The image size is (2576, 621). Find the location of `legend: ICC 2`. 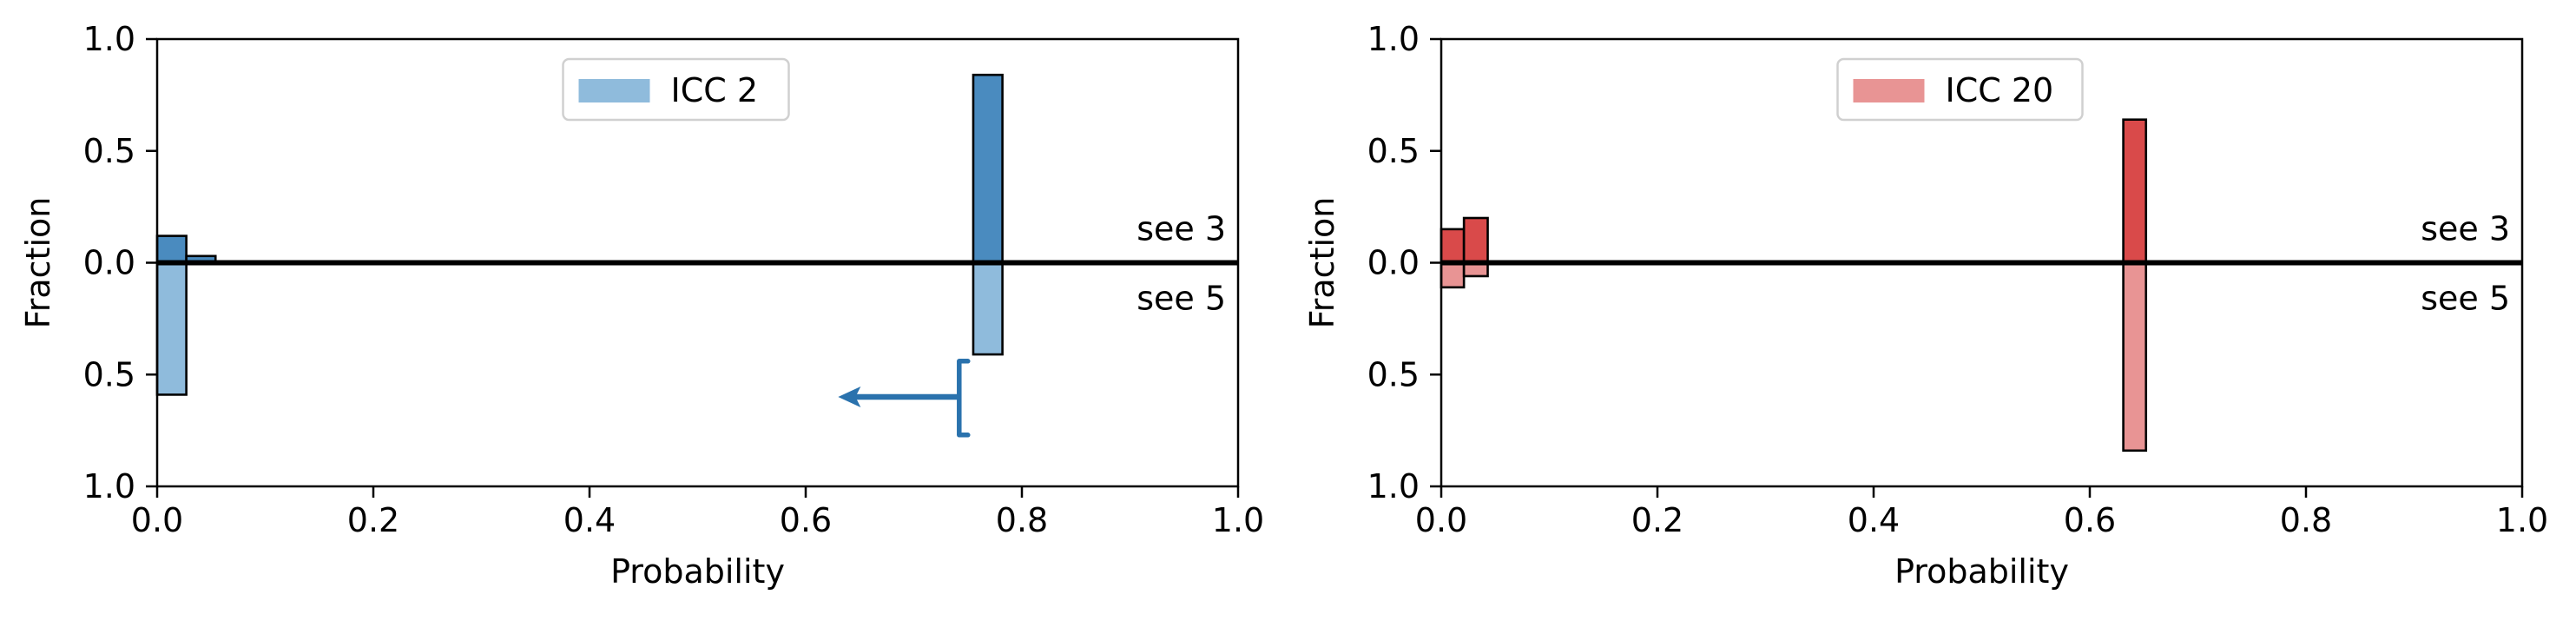

legend: ICC 2 is located at coordinates (676, 89).